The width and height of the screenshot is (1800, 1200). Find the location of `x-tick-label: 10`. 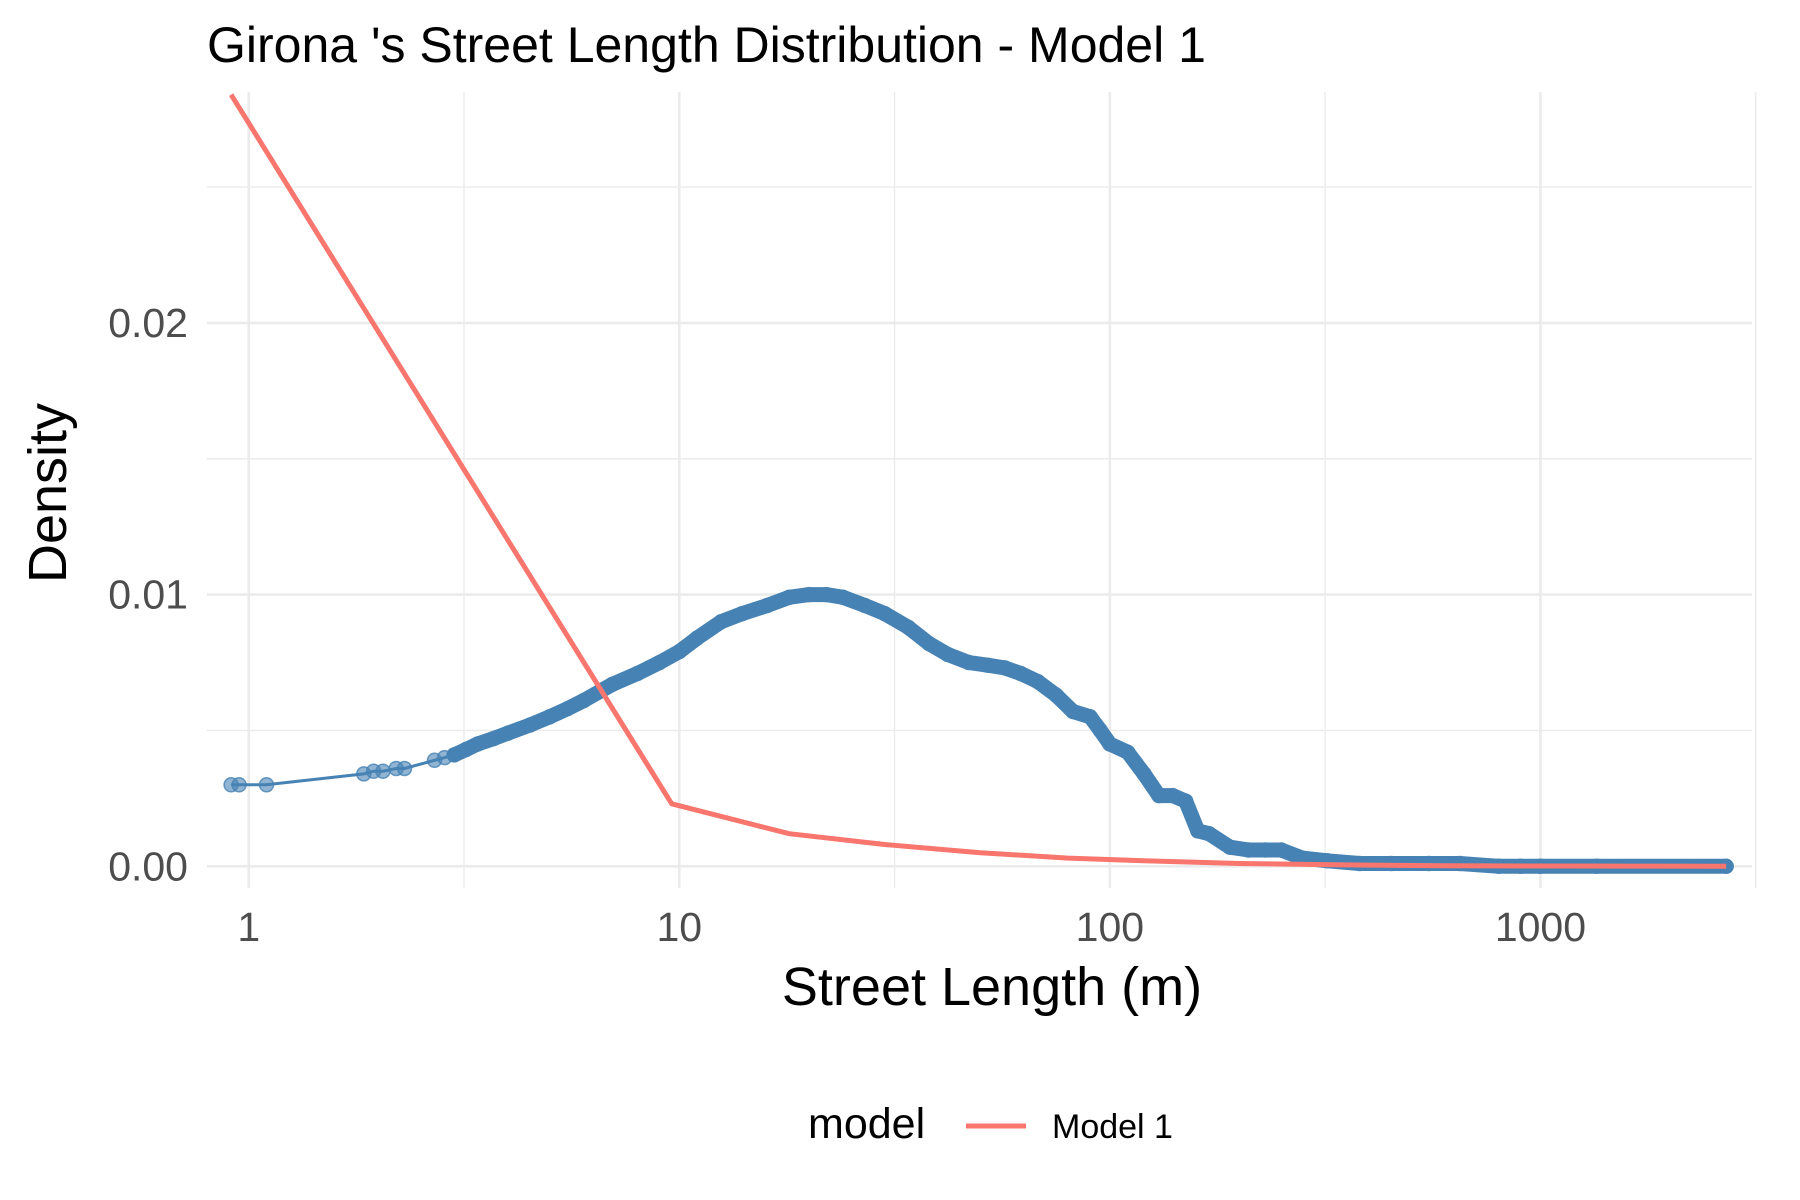

x-tick-label: 10 is located at coordinates (679, 927).